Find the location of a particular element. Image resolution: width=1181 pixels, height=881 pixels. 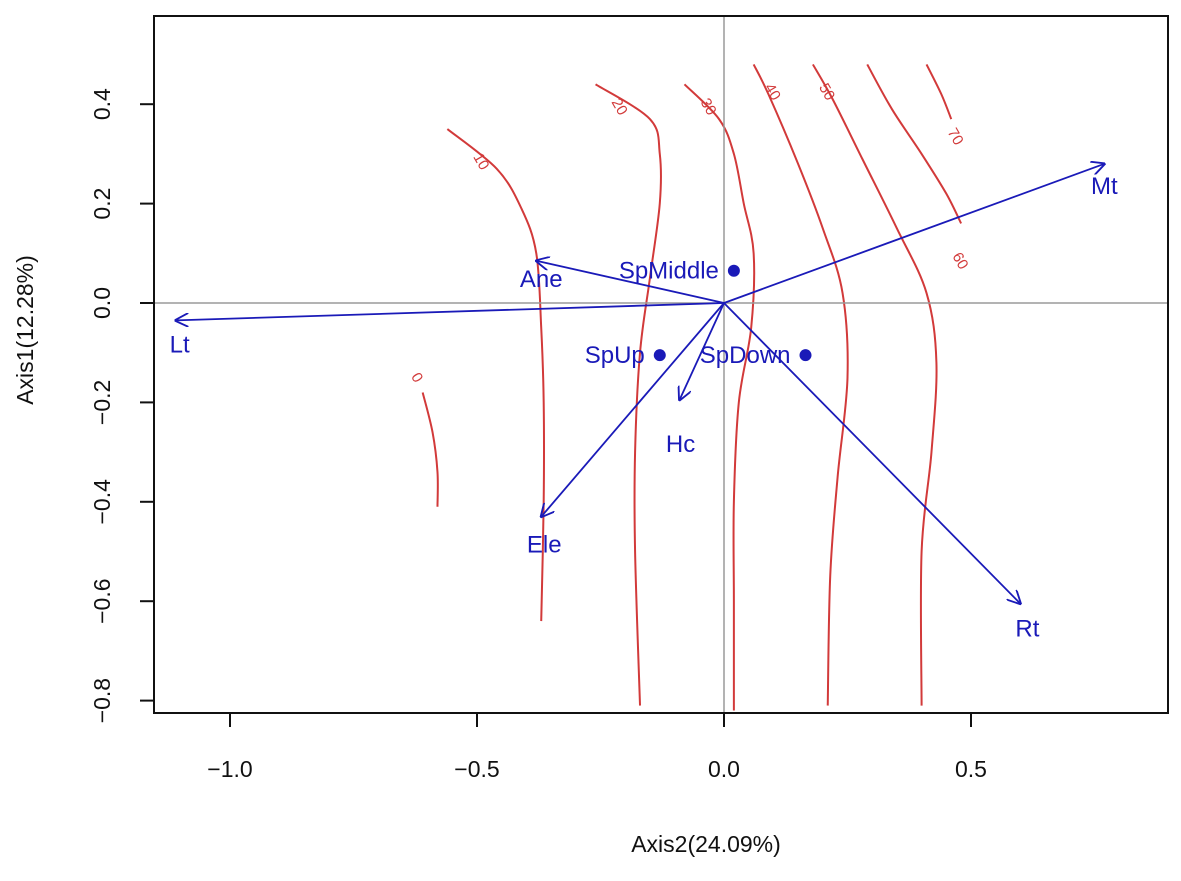

point-spup is located at coordinates (659, 355).